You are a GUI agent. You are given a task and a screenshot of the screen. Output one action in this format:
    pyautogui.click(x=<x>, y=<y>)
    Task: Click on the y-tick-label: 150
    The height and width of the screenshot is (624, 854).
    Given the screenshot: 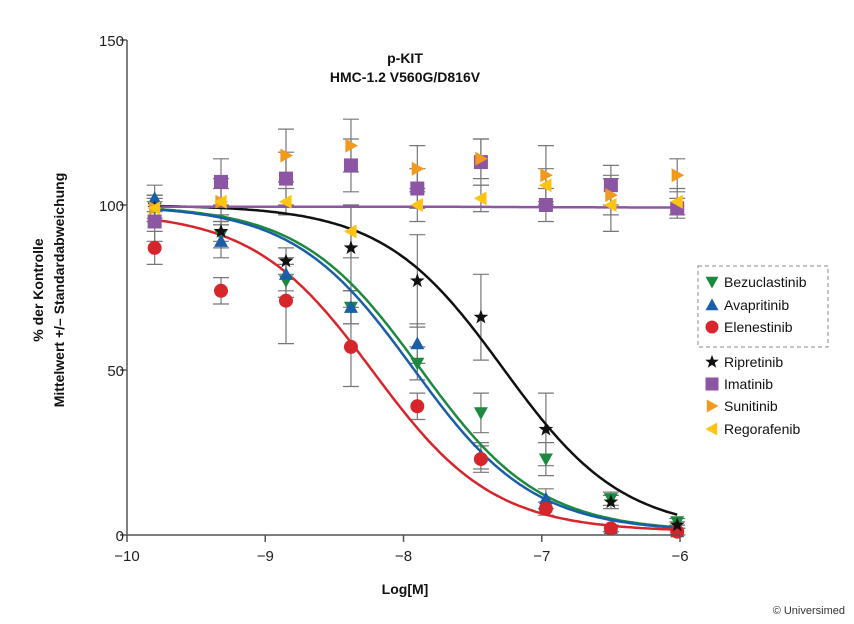 What is the action you would take?
    pyautogui.click(x=111, y=41)
    